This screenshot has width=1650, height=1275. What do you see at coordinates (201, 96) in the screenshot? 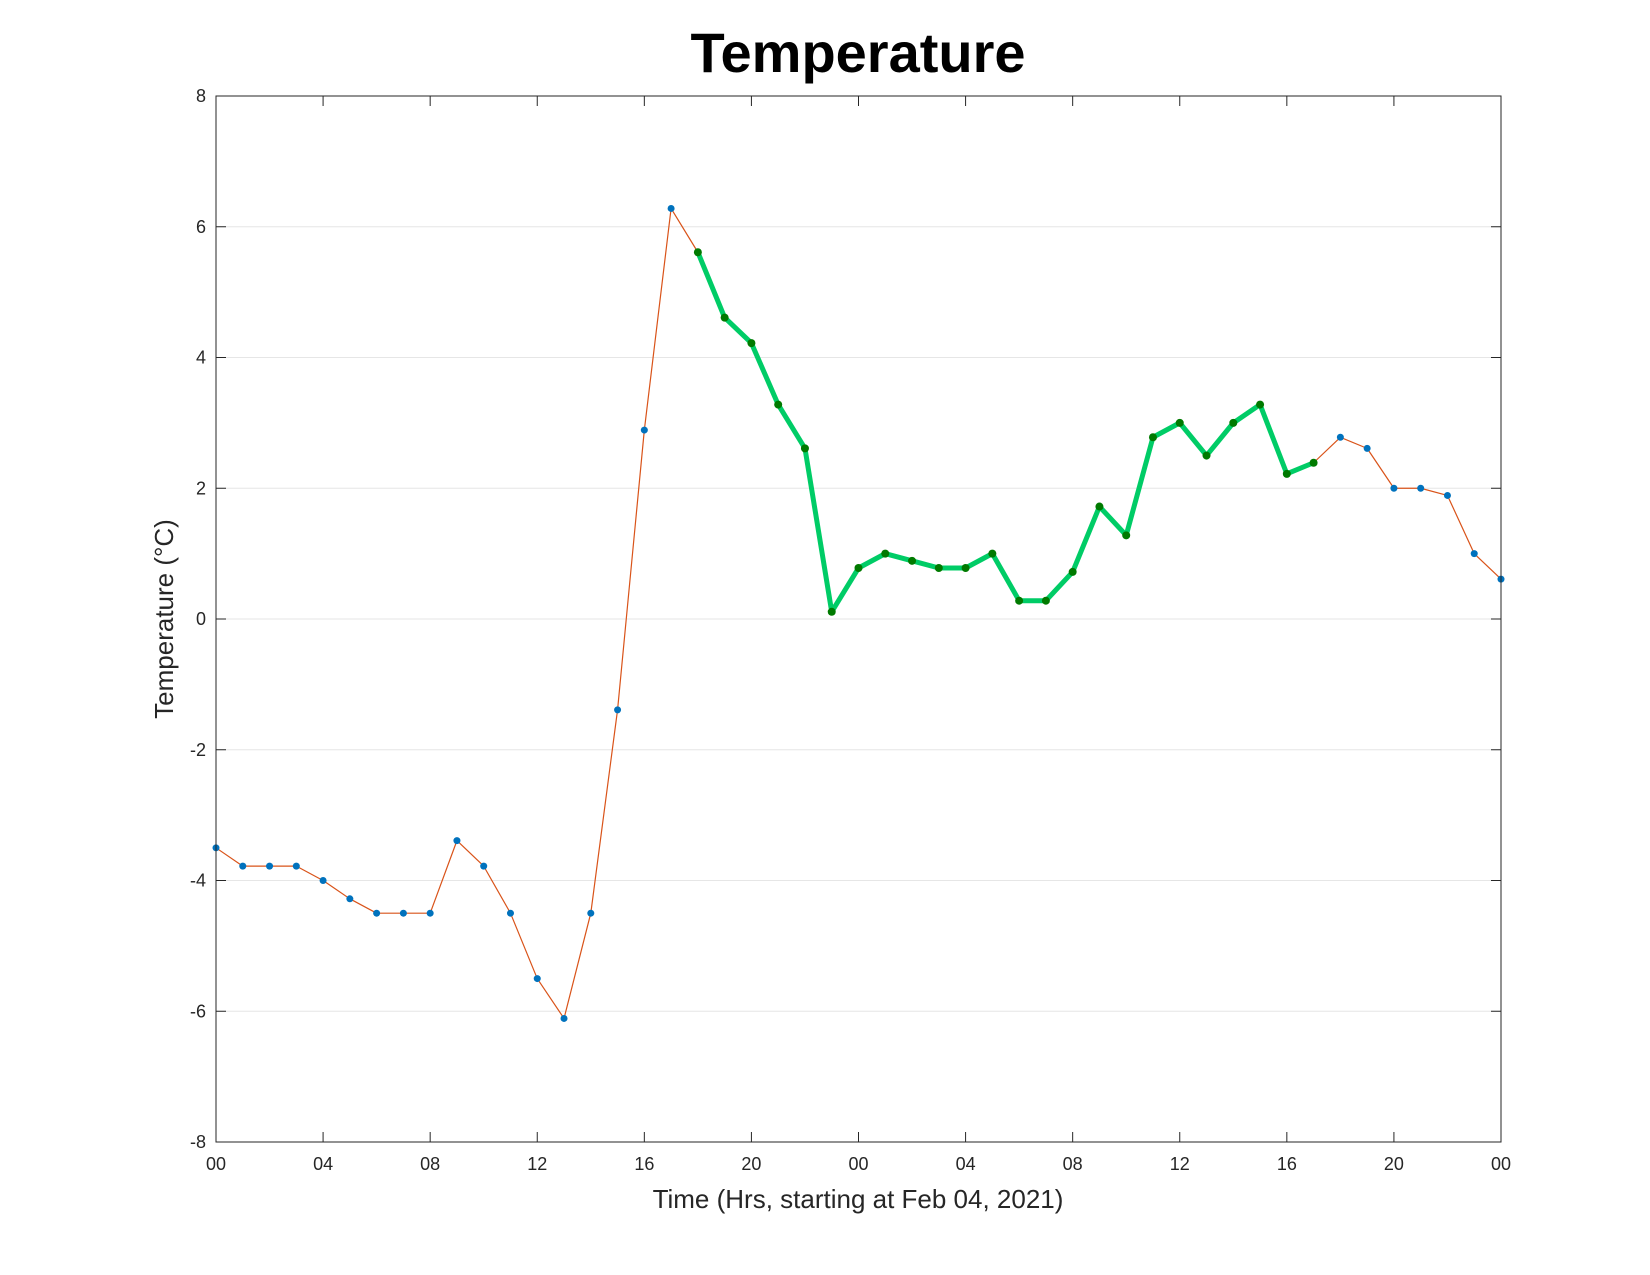
I see `y-tick-label: 8` at bounding box center [201, 96].